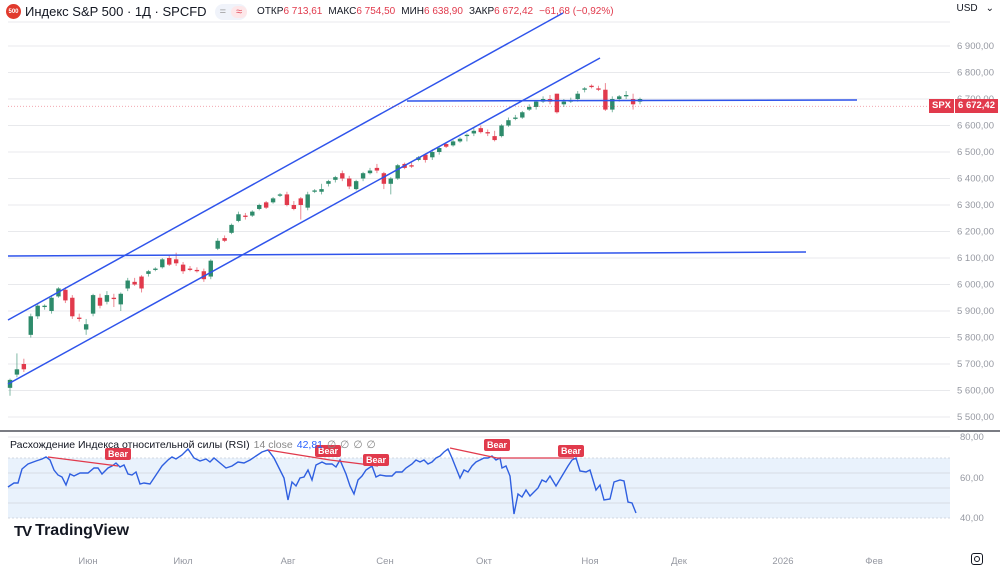  What do you see at coordinates (239, 11) in the screenshot?
I see `toggle-approx: ≈` at bounding box center [239, 11].